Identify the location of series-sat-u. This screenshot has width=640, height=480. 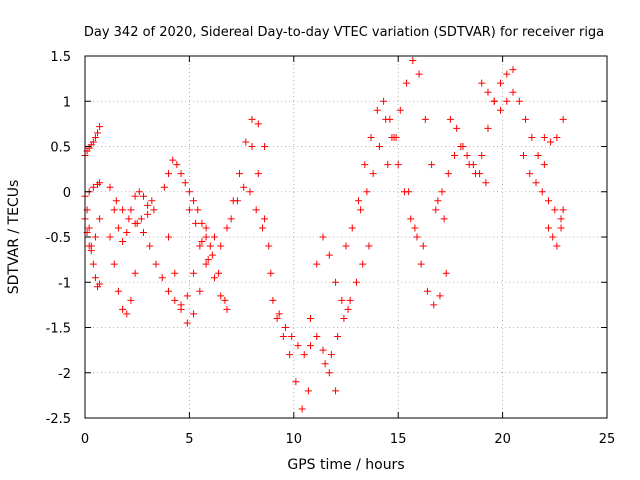
(427, 248).